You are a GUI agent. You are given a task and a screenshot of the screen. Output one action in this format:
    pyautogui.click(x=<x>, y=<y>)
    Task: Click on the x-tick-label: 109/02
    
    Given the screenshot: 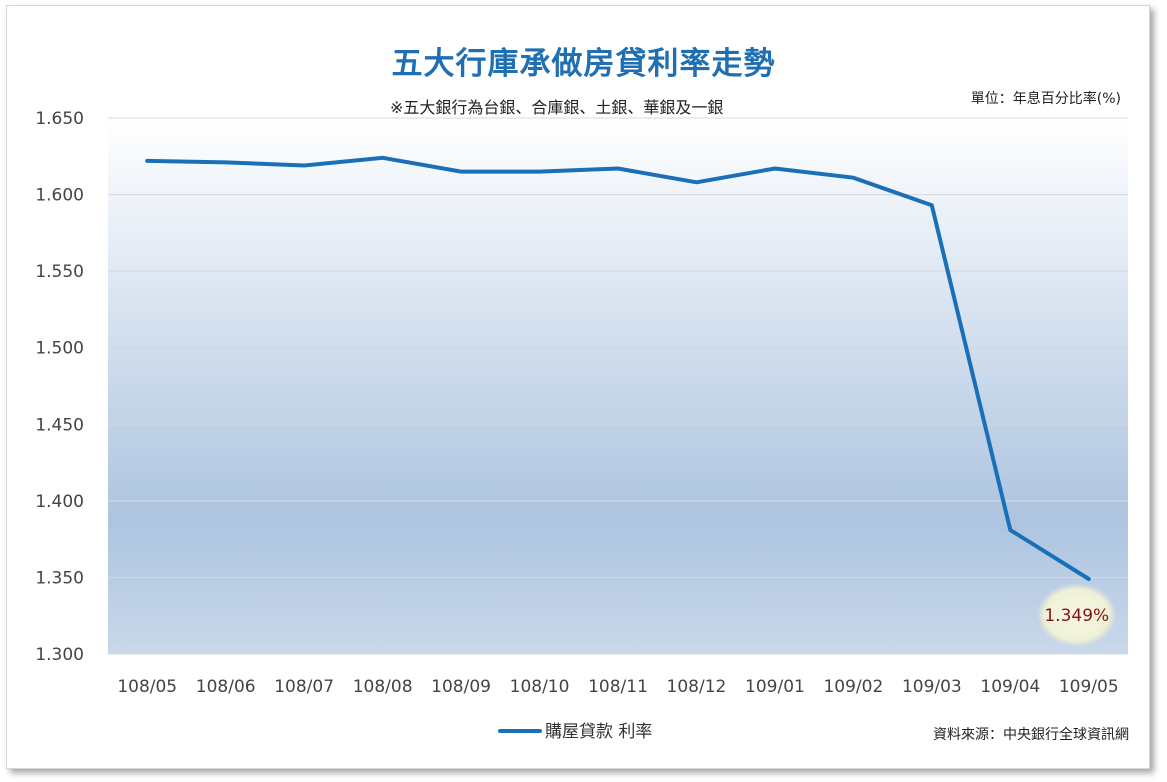 What is the action you would take?
    pyautogui.click(x=853, y=687)
    